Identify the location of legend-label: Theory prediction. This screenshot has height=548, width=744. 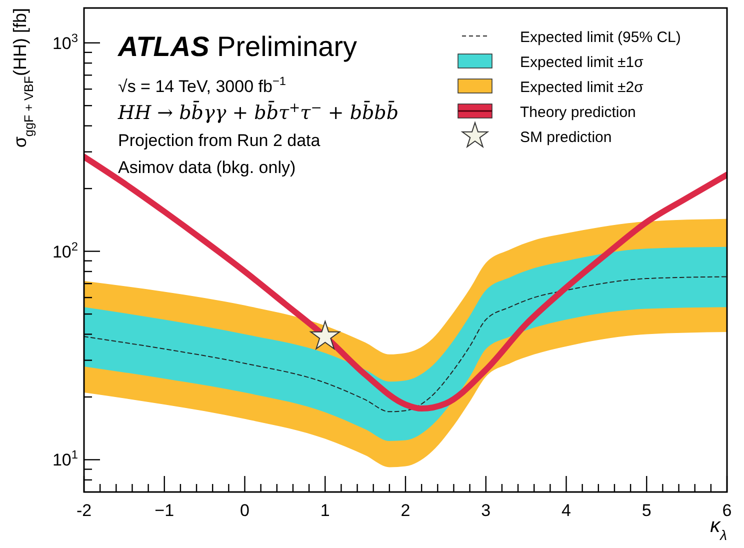
(578, 112).